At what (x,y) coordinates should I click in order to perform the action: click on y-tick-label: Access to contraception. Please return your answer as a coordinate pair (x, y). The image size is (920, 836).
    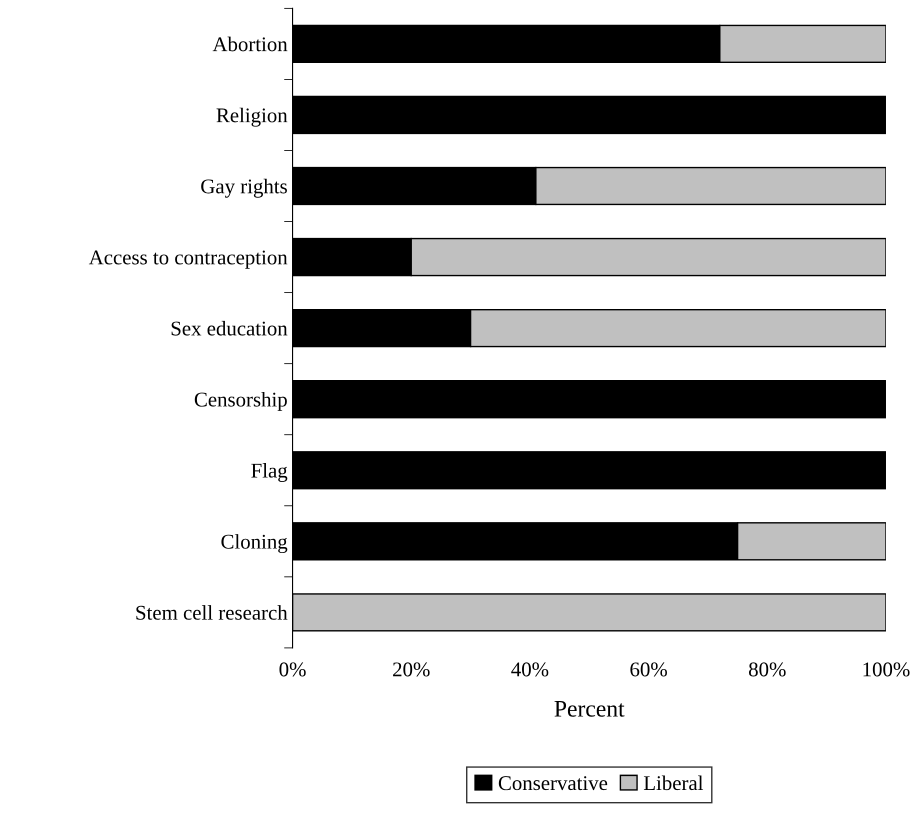
    Looking at the image, I should click on (188, 259).